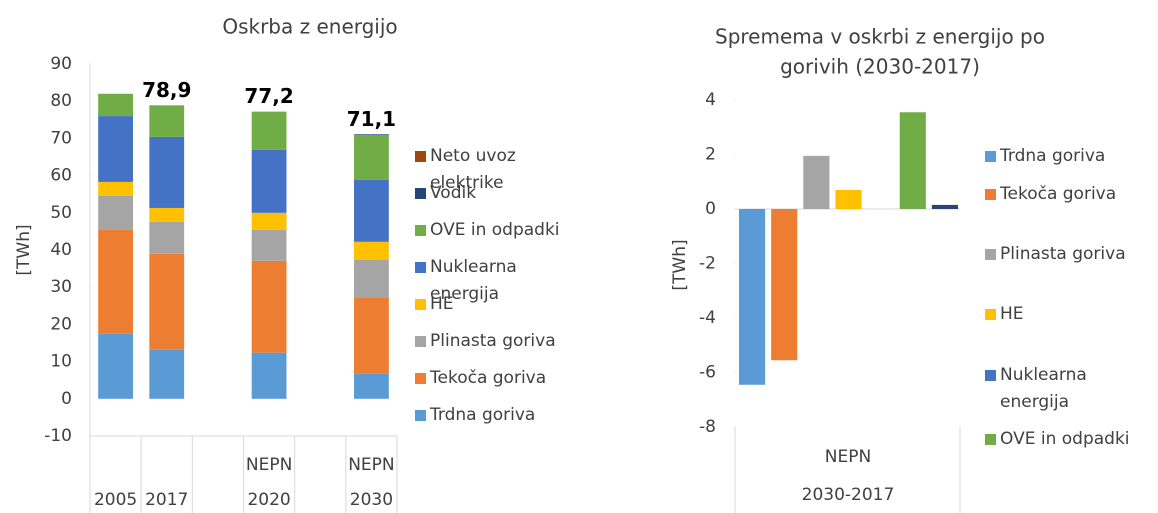  What do you see at coordinates (61, 138) in the screenshot?
I see `y-tick-label: 70` at bounding box center [61, 138].